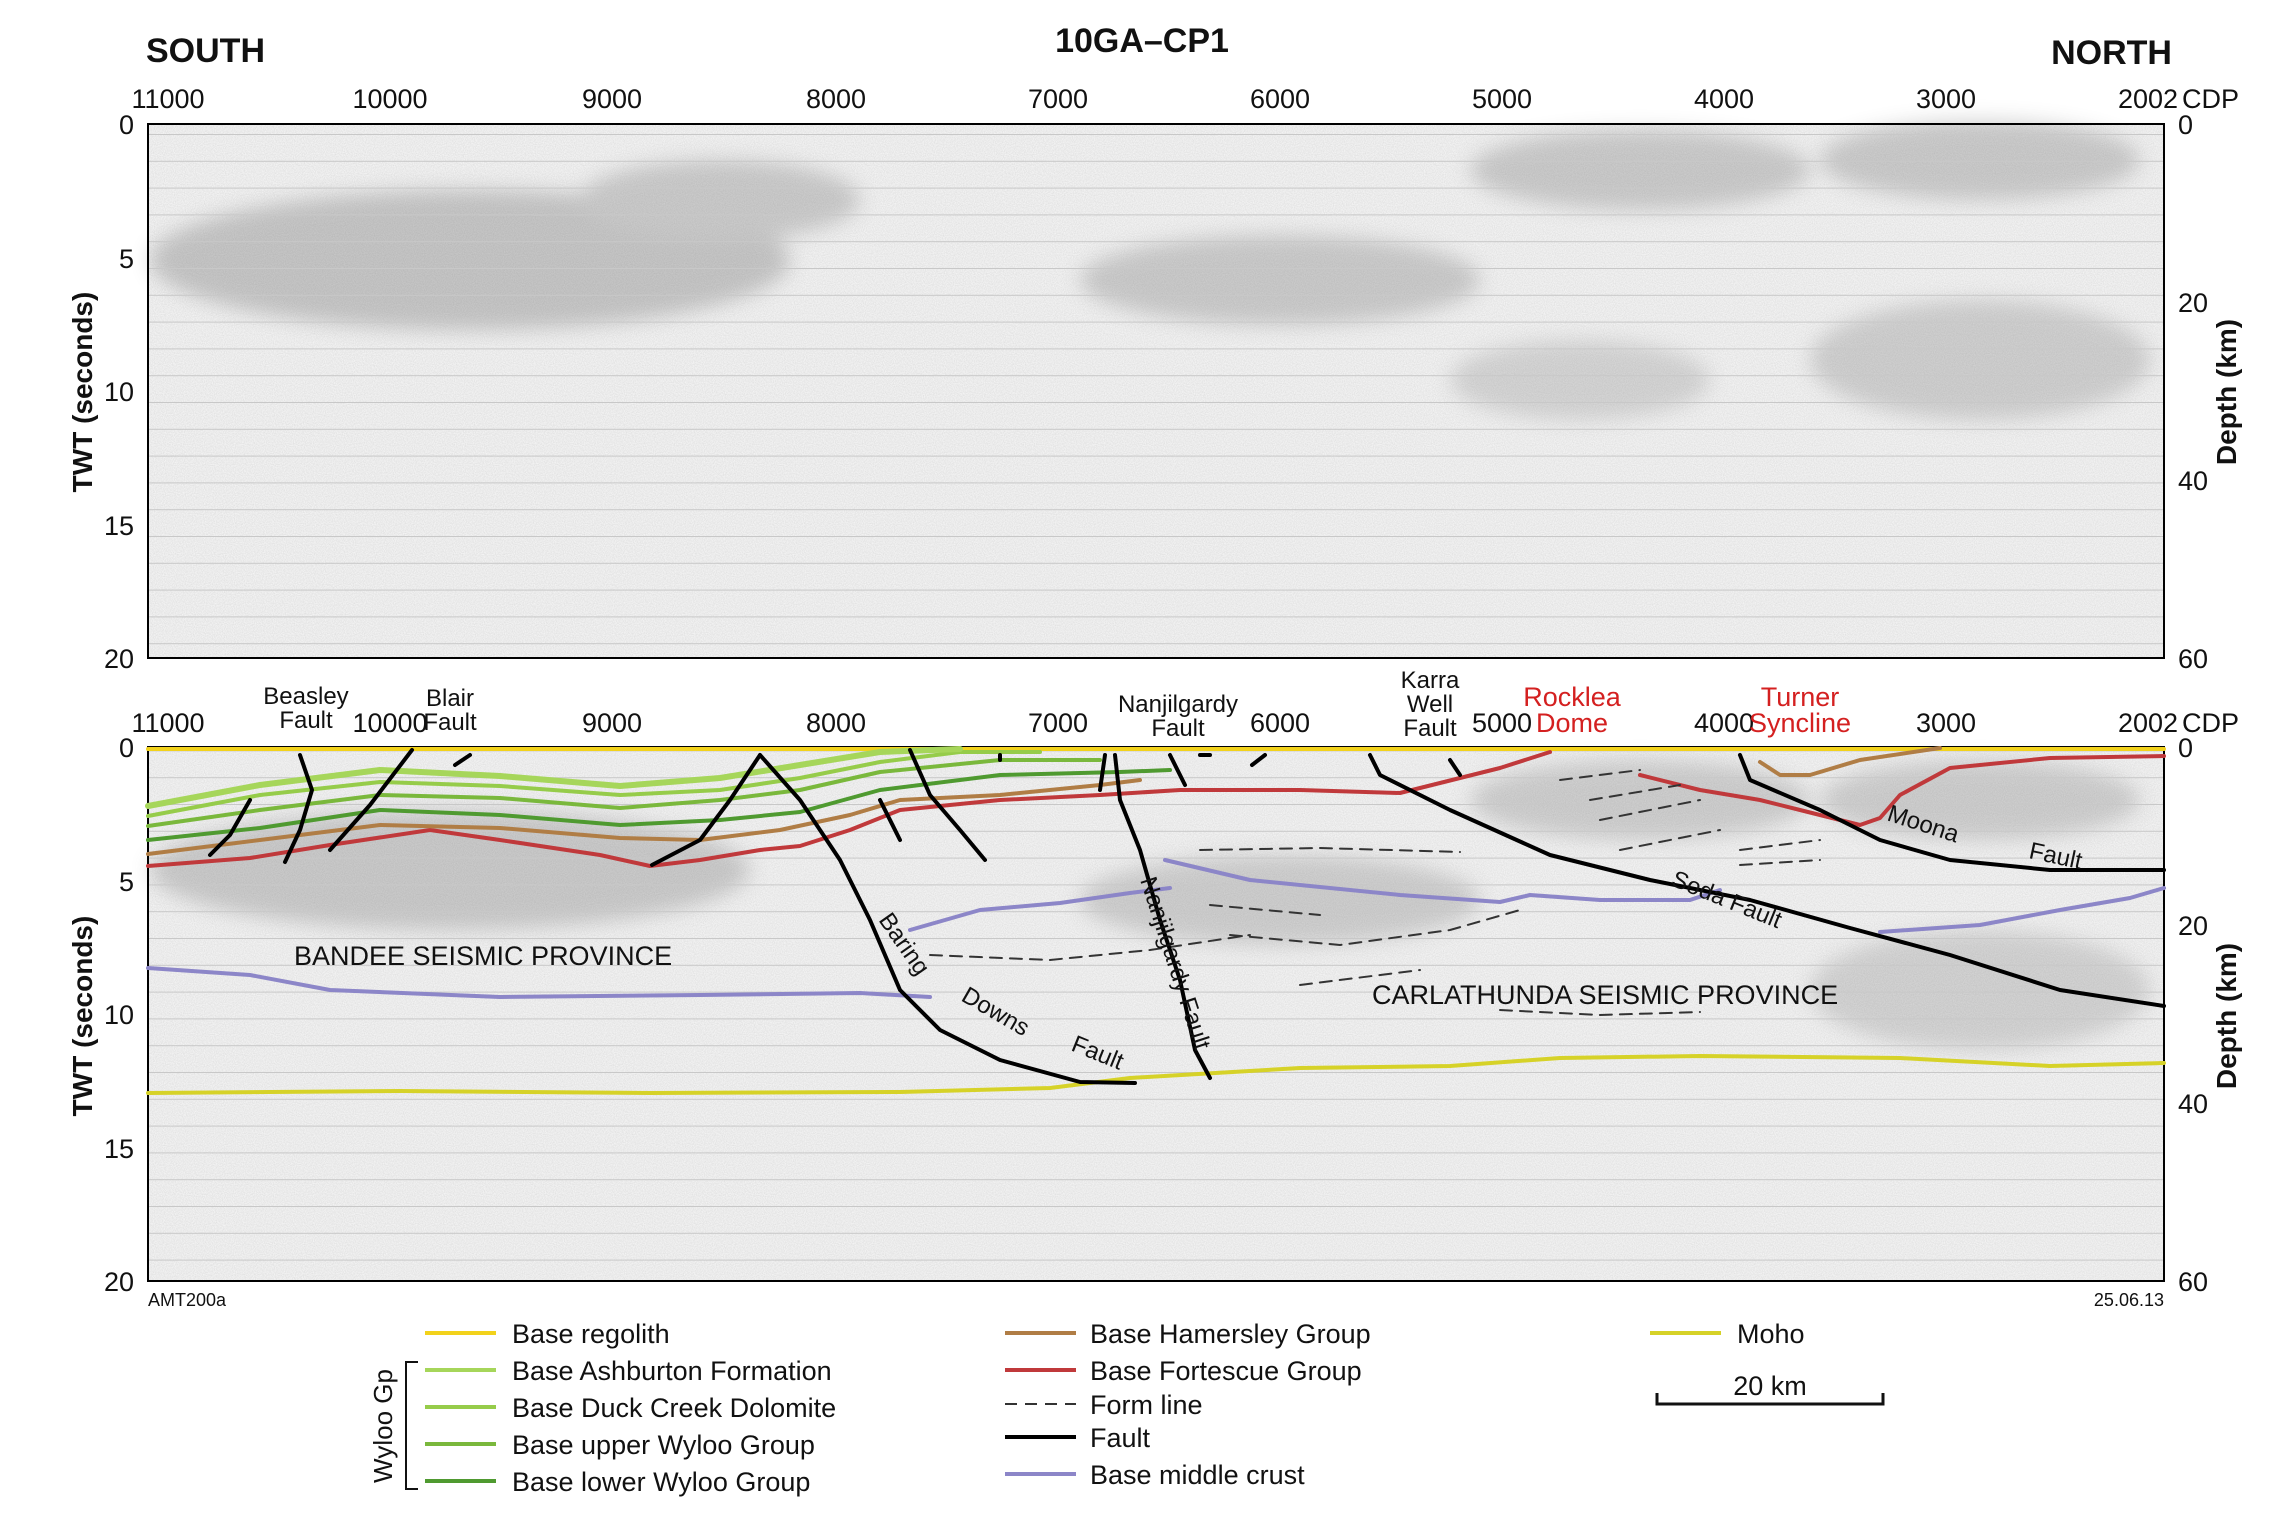 Image resolution: width=2283 pixels, height=1525 pixels. I want to click on bandee-province-label: BANDEE SEISMIC PROVINCE, so click(483, 956).